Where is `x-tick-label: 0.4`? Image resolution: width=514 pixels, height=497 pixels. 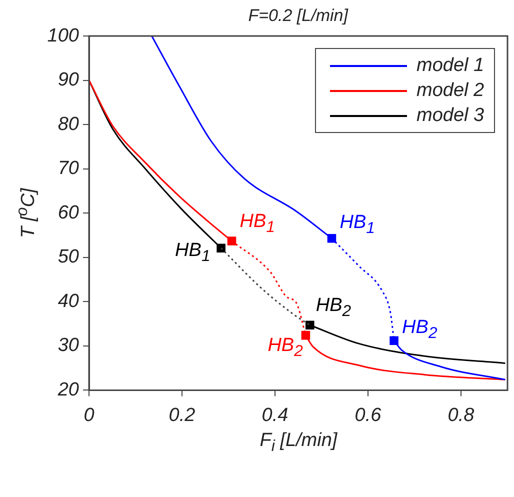
x-tick-label: 0.4 is located at coordinates (275, 415).